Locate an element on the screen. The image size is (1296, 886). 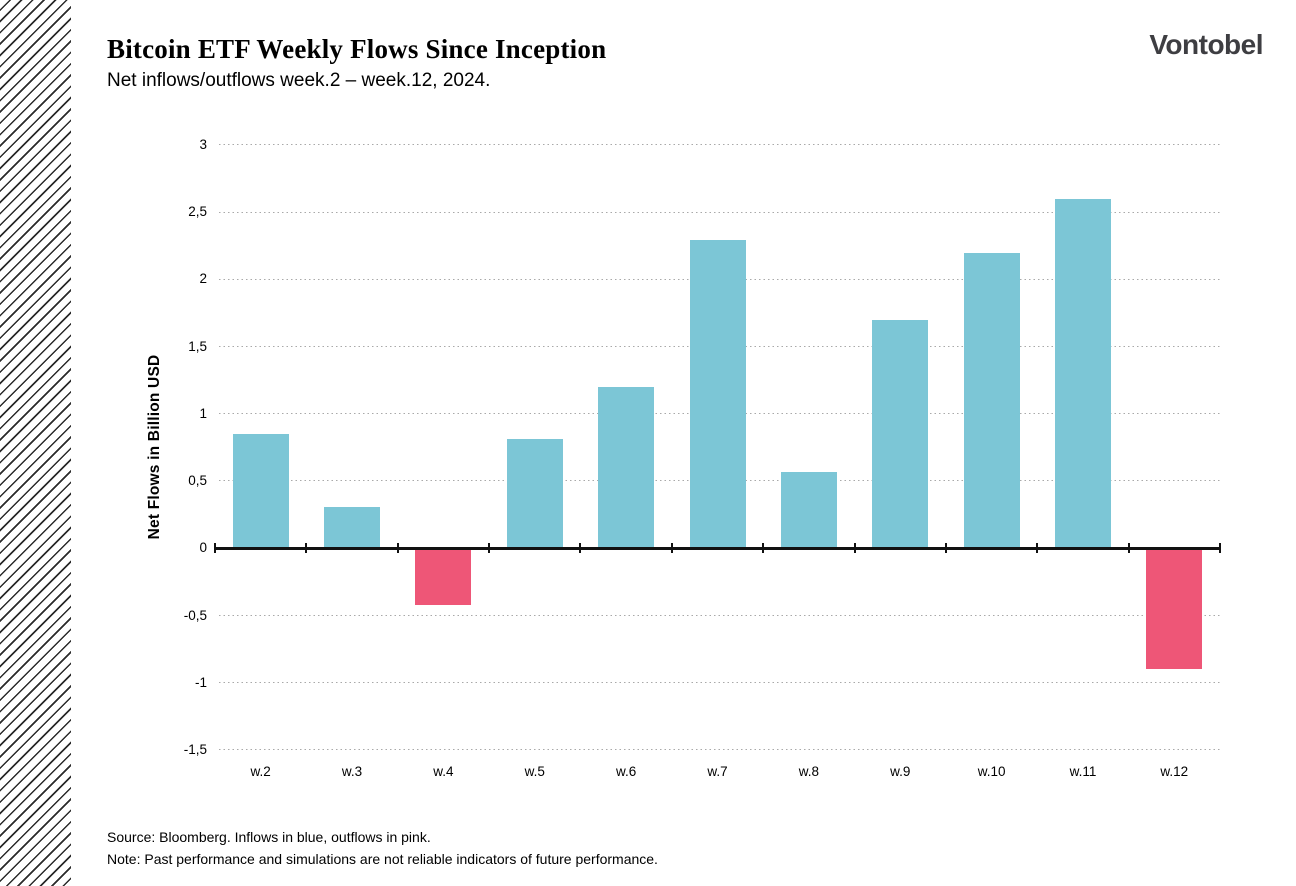
decorative-hatch-strip is located at coordinates (35, 443).